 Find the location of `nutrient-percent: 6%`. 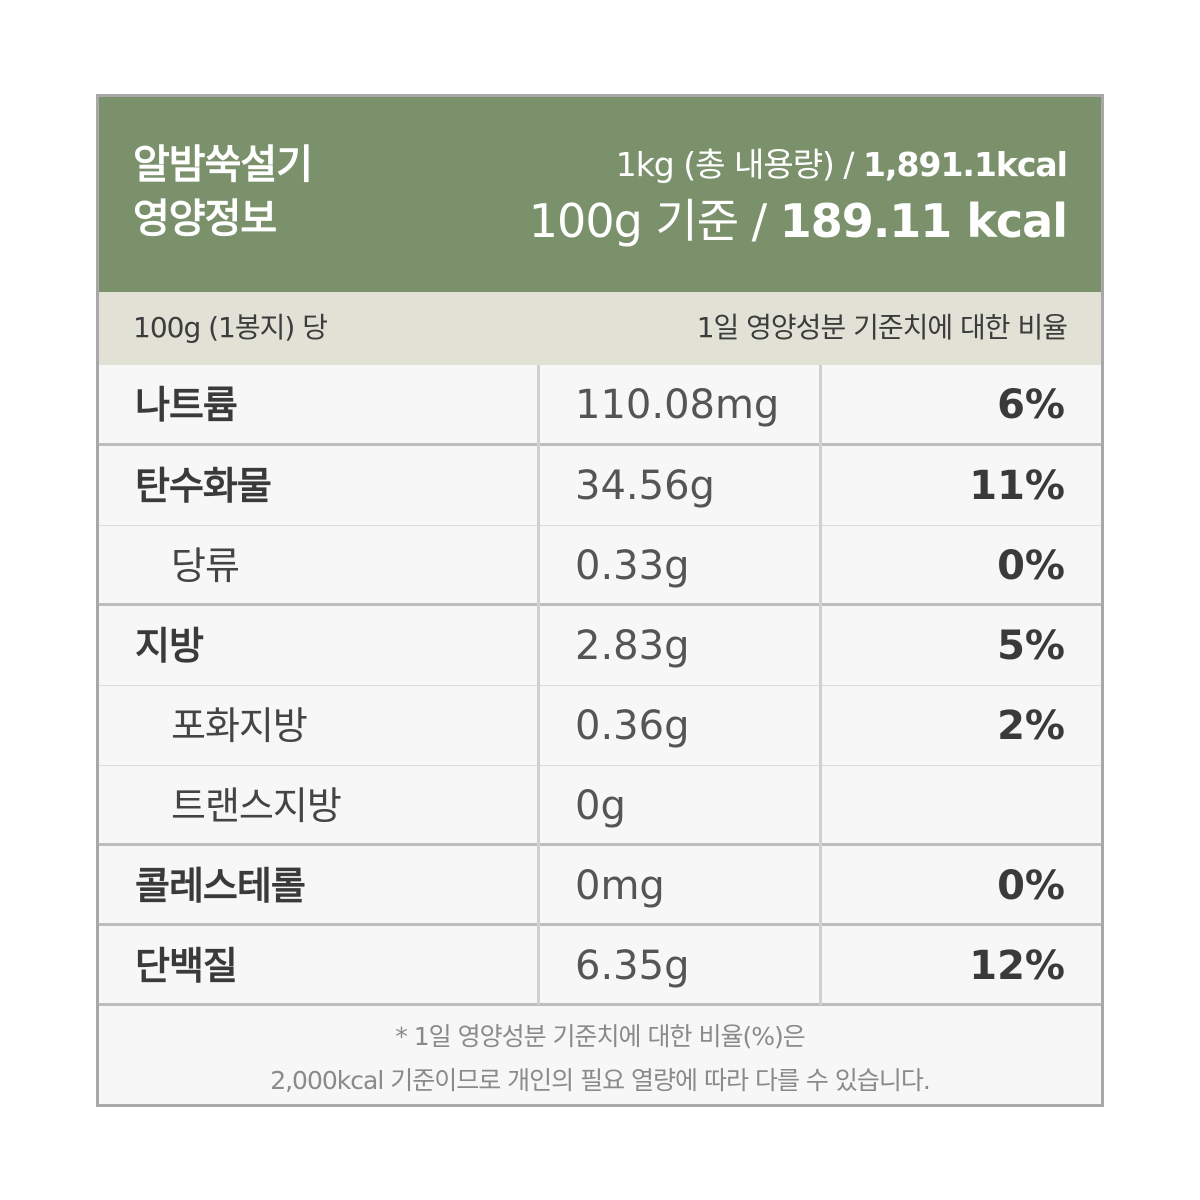

nutrient-percent: 6% is located at coordinates (1031, 405).